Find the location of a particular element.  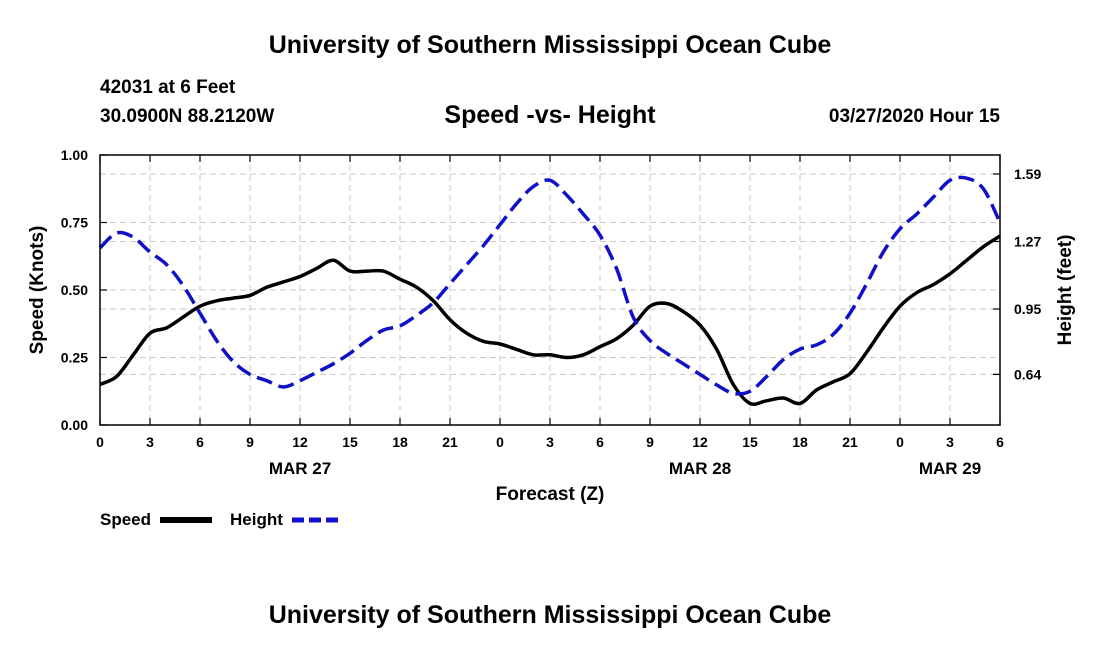

datetime-label: 03/27/2020 Hour 15 is located at coordinates (914, 116).